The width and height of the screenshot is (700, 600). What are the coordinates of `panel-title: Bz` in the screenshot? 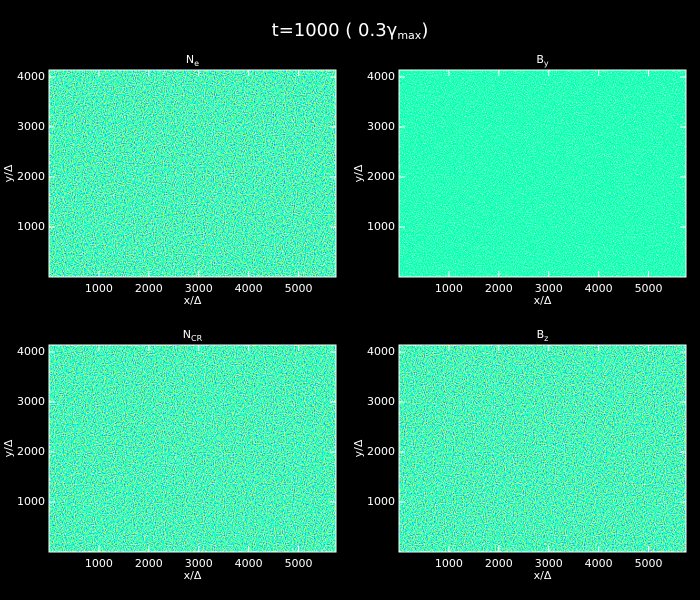 It's located at (543, 335).